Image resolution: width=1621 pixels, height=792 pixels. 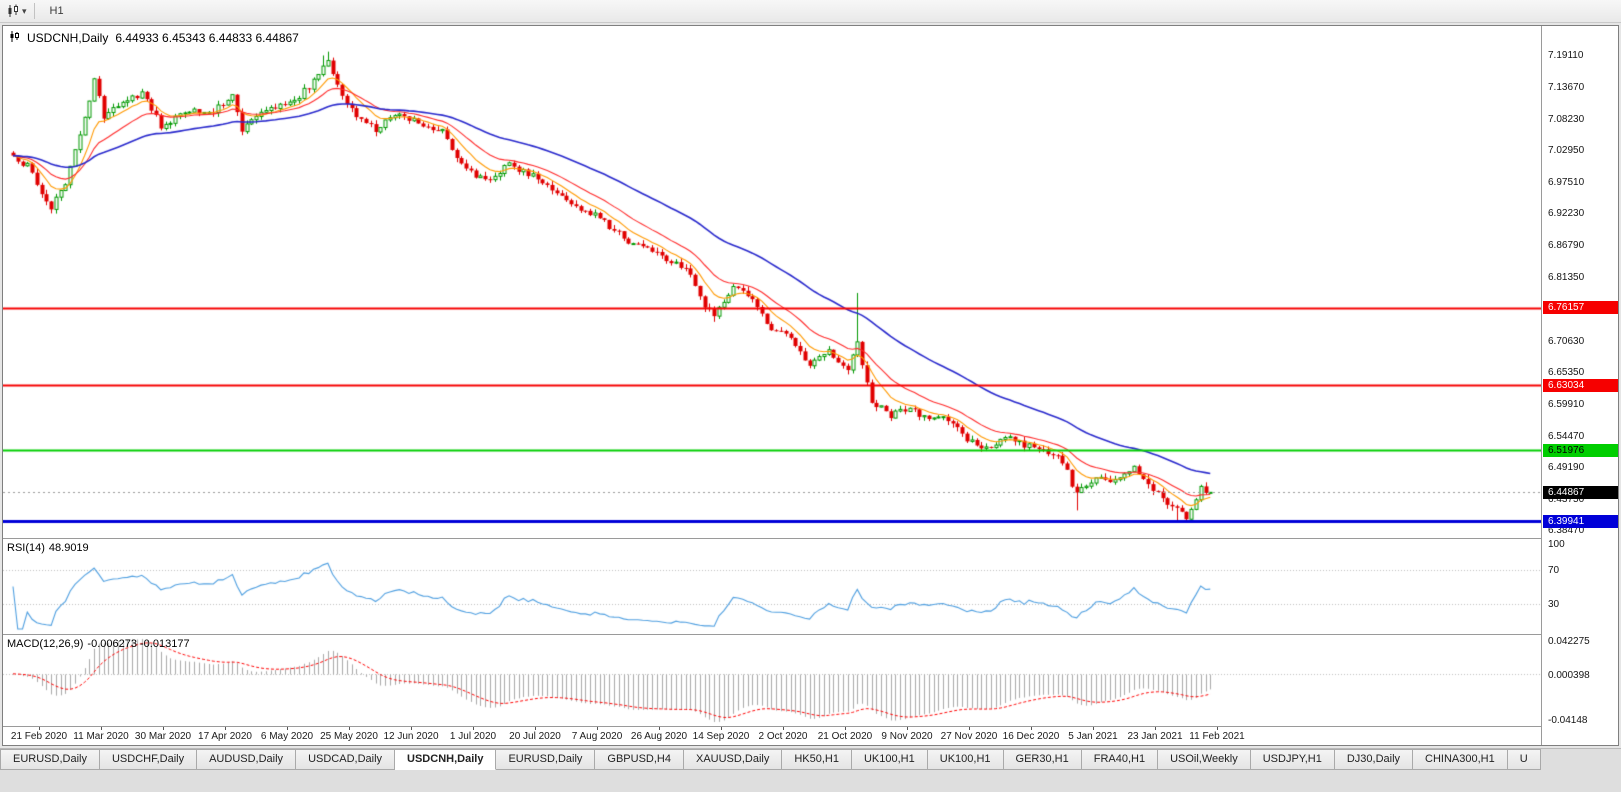 What do you see at coordinates (772, 586) in the screenshot?
I see `rsi-indicator-canvas` at bounding box center [772, 586].